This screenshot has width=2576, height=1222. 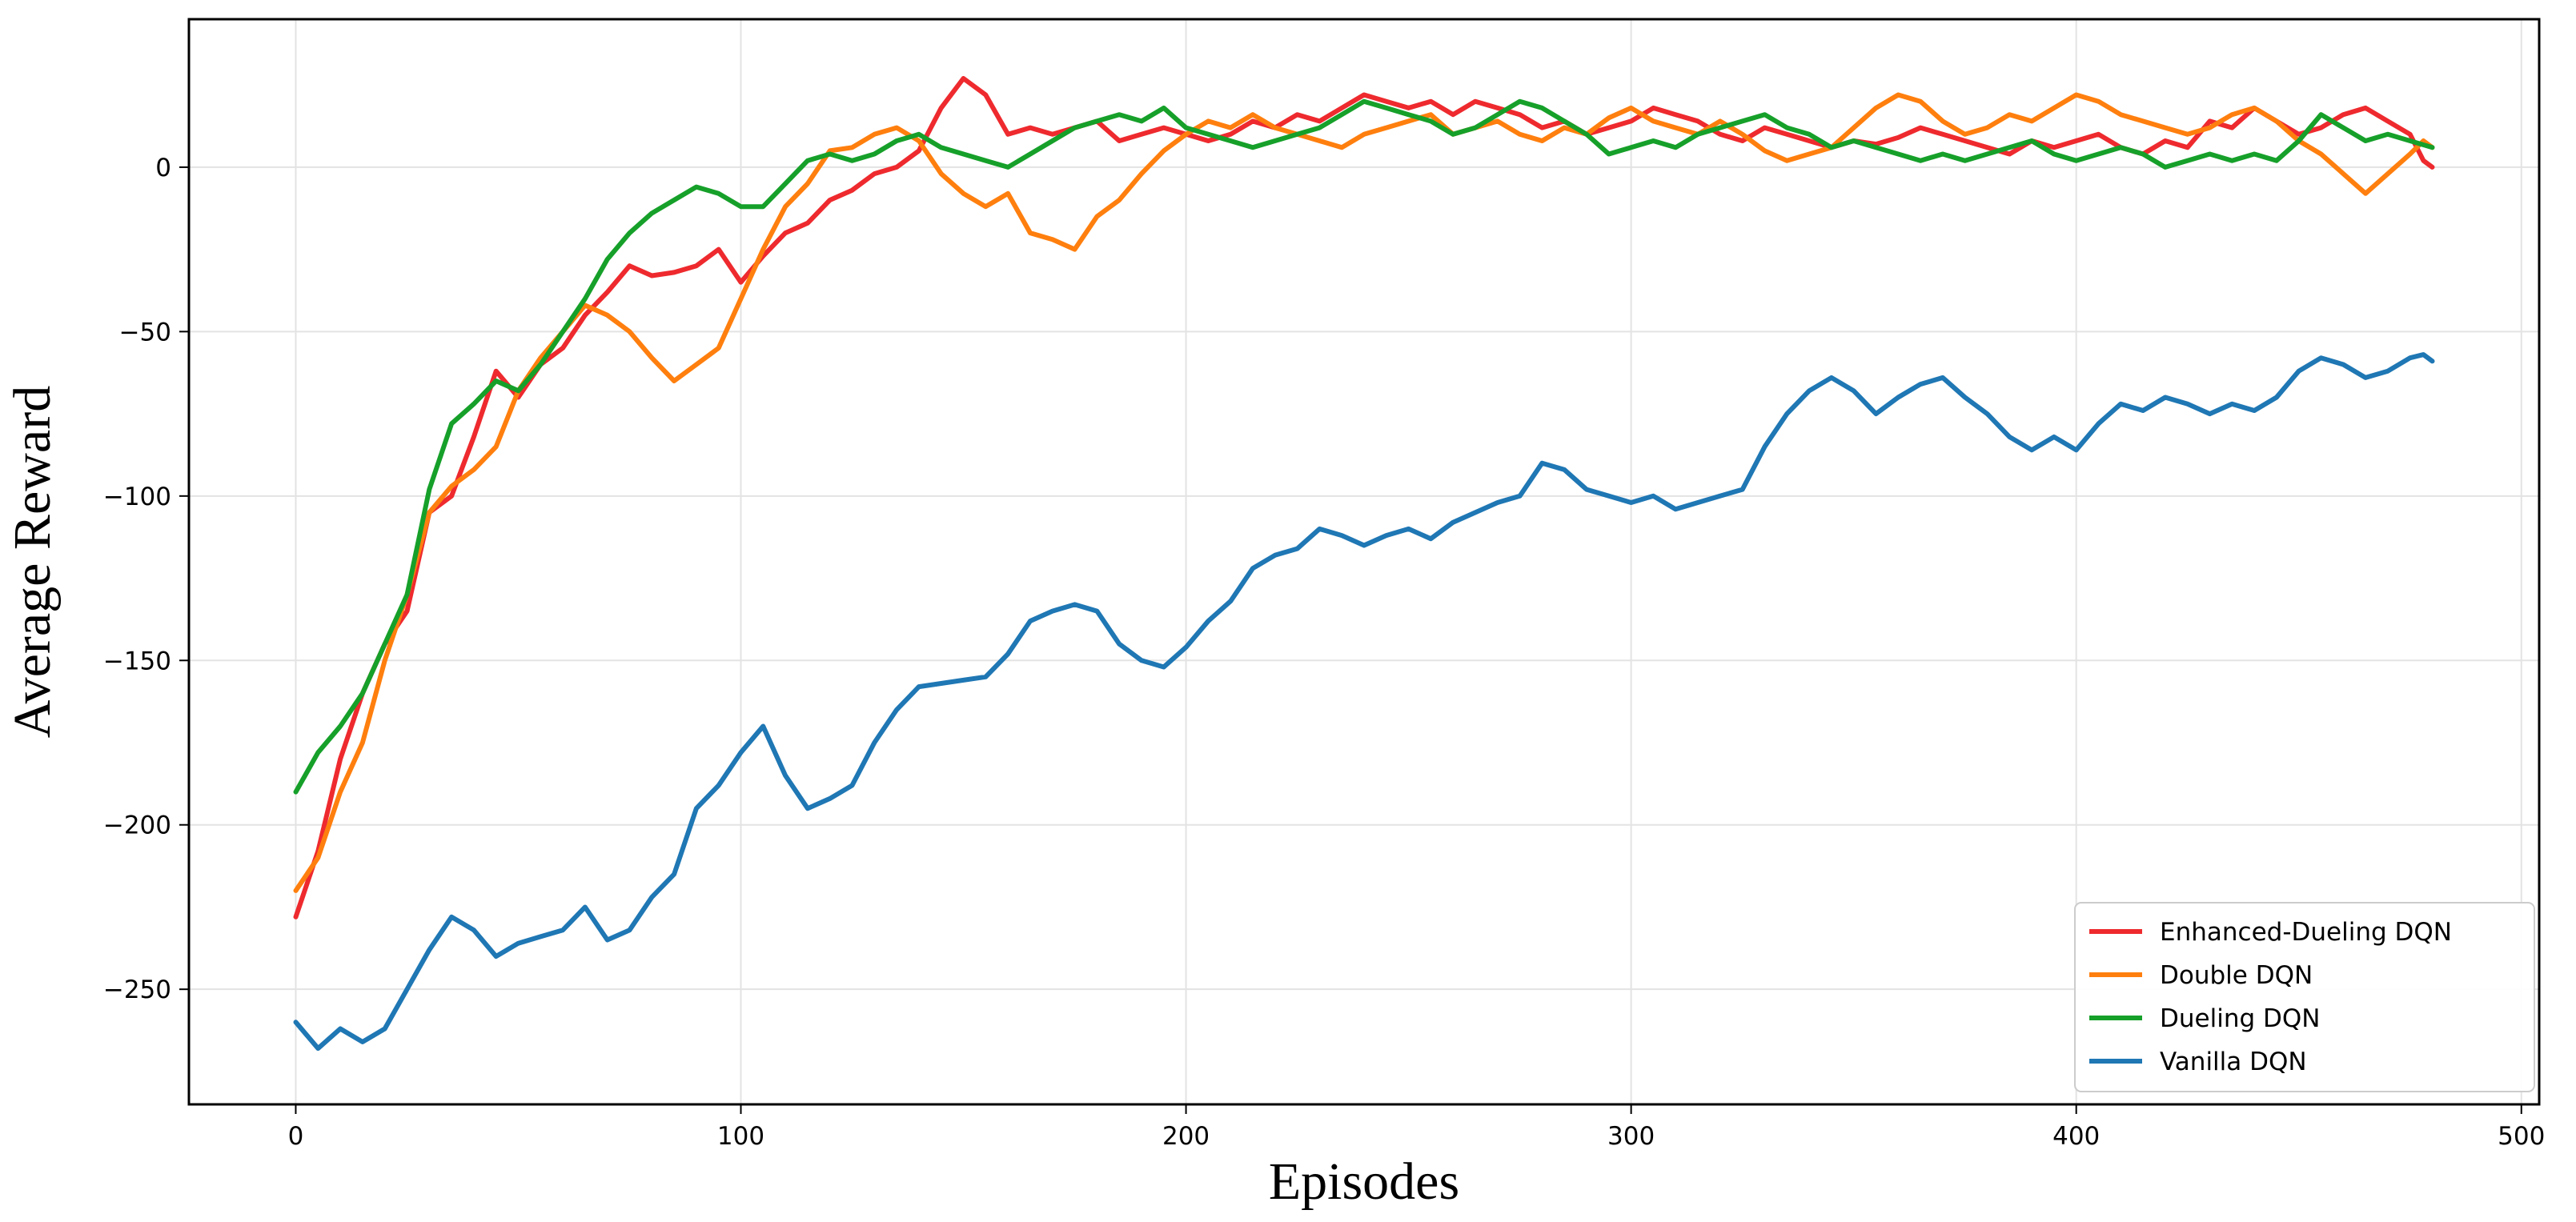 What do you see at coordinates (2240, 1019) in the screenshot?
I see `legend-label: Dueling DQN` at bounding box center [2240, 1019].